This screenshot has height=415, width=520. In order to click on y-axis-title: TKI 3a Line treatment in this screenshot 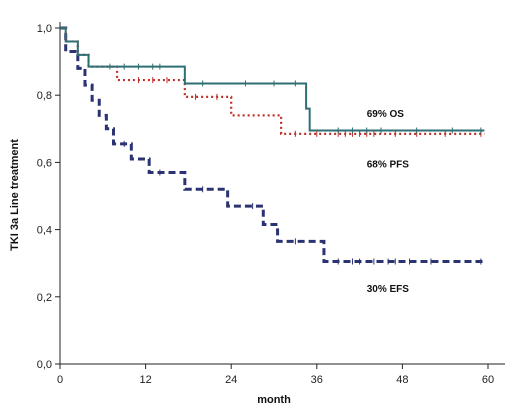, I will do `click(15, 195)`.